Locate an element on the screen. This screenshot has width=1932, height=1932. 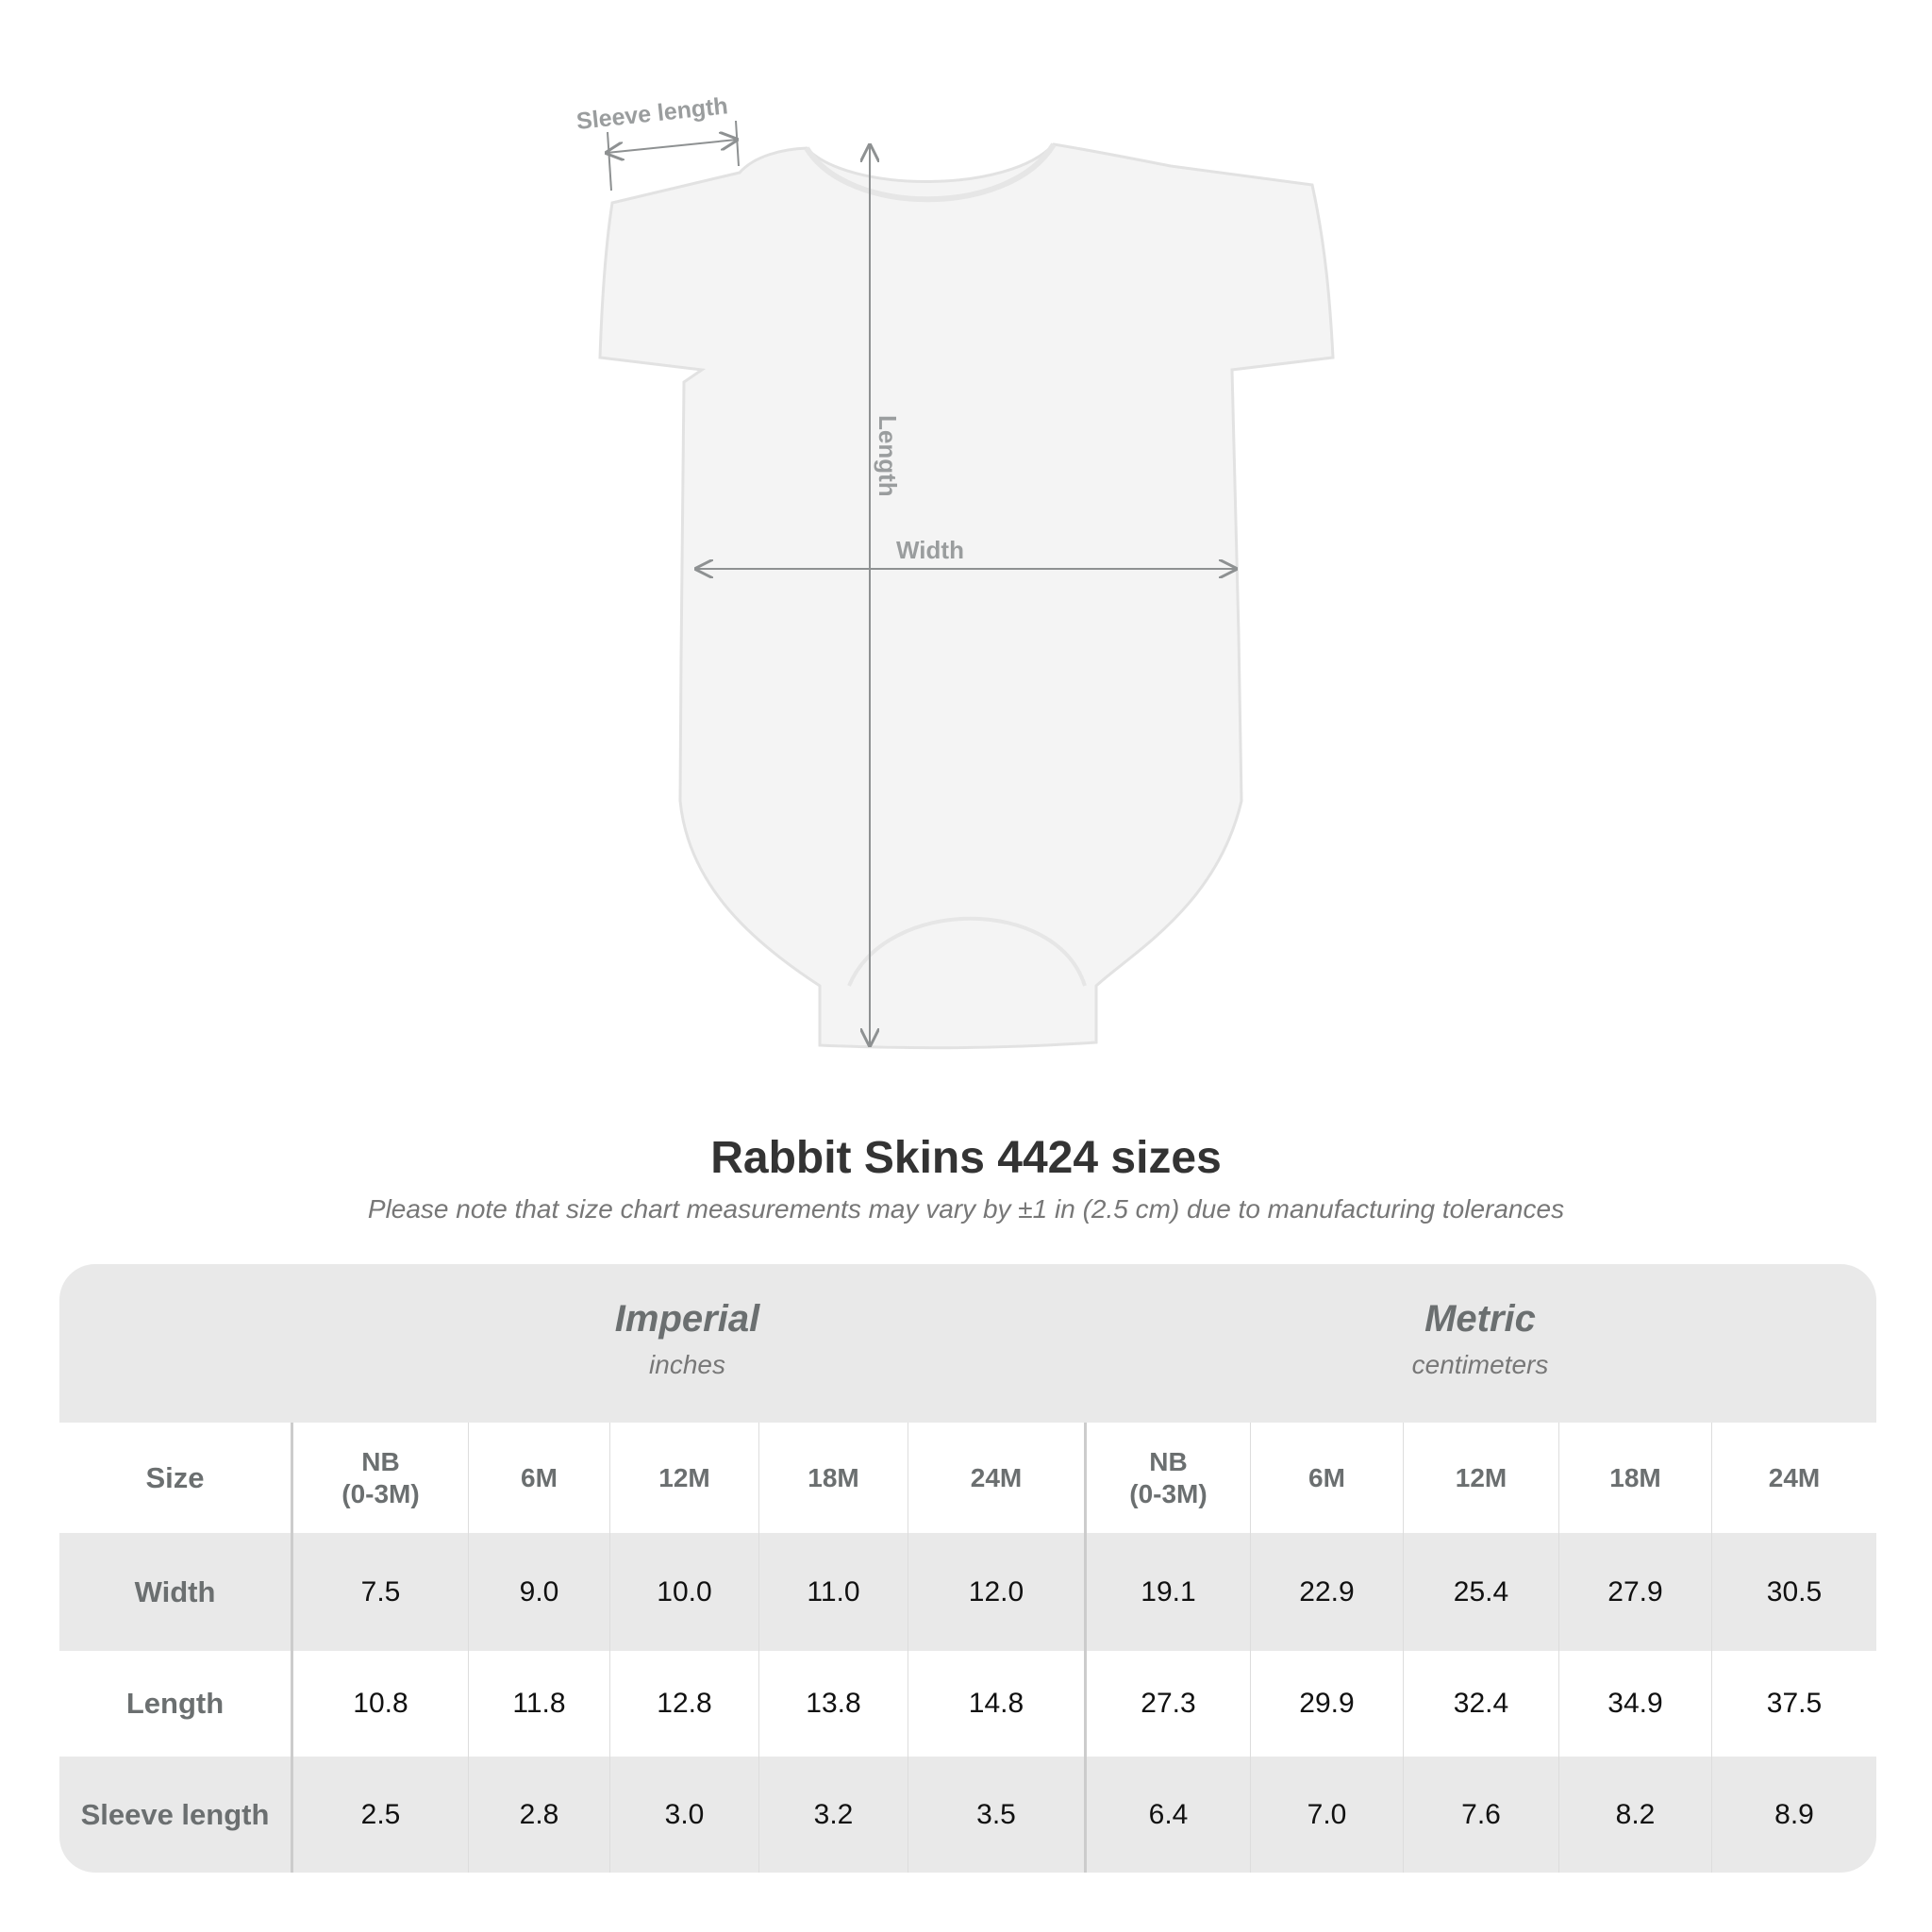
length-label: Length is located at coordinates (888, 456).